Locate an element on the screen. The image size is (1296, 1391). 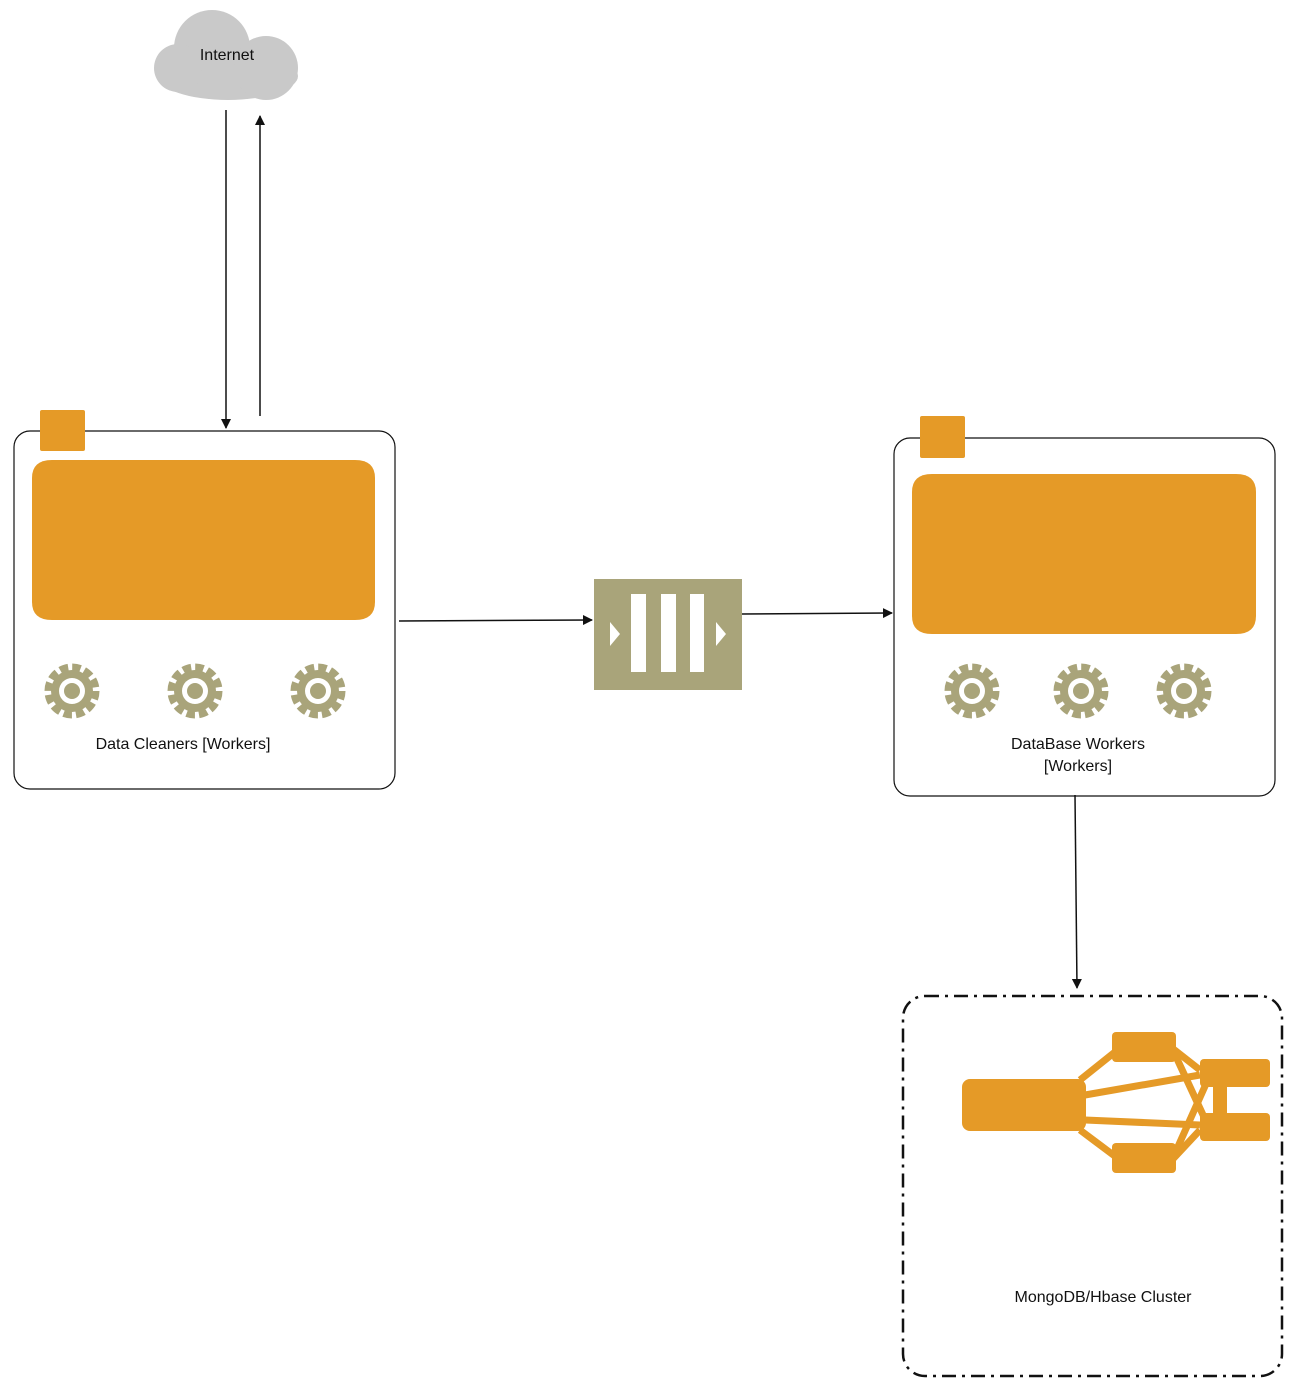
data-cleaners-node: Data Cleaners [Workers] is located at coordinates (204, 600).